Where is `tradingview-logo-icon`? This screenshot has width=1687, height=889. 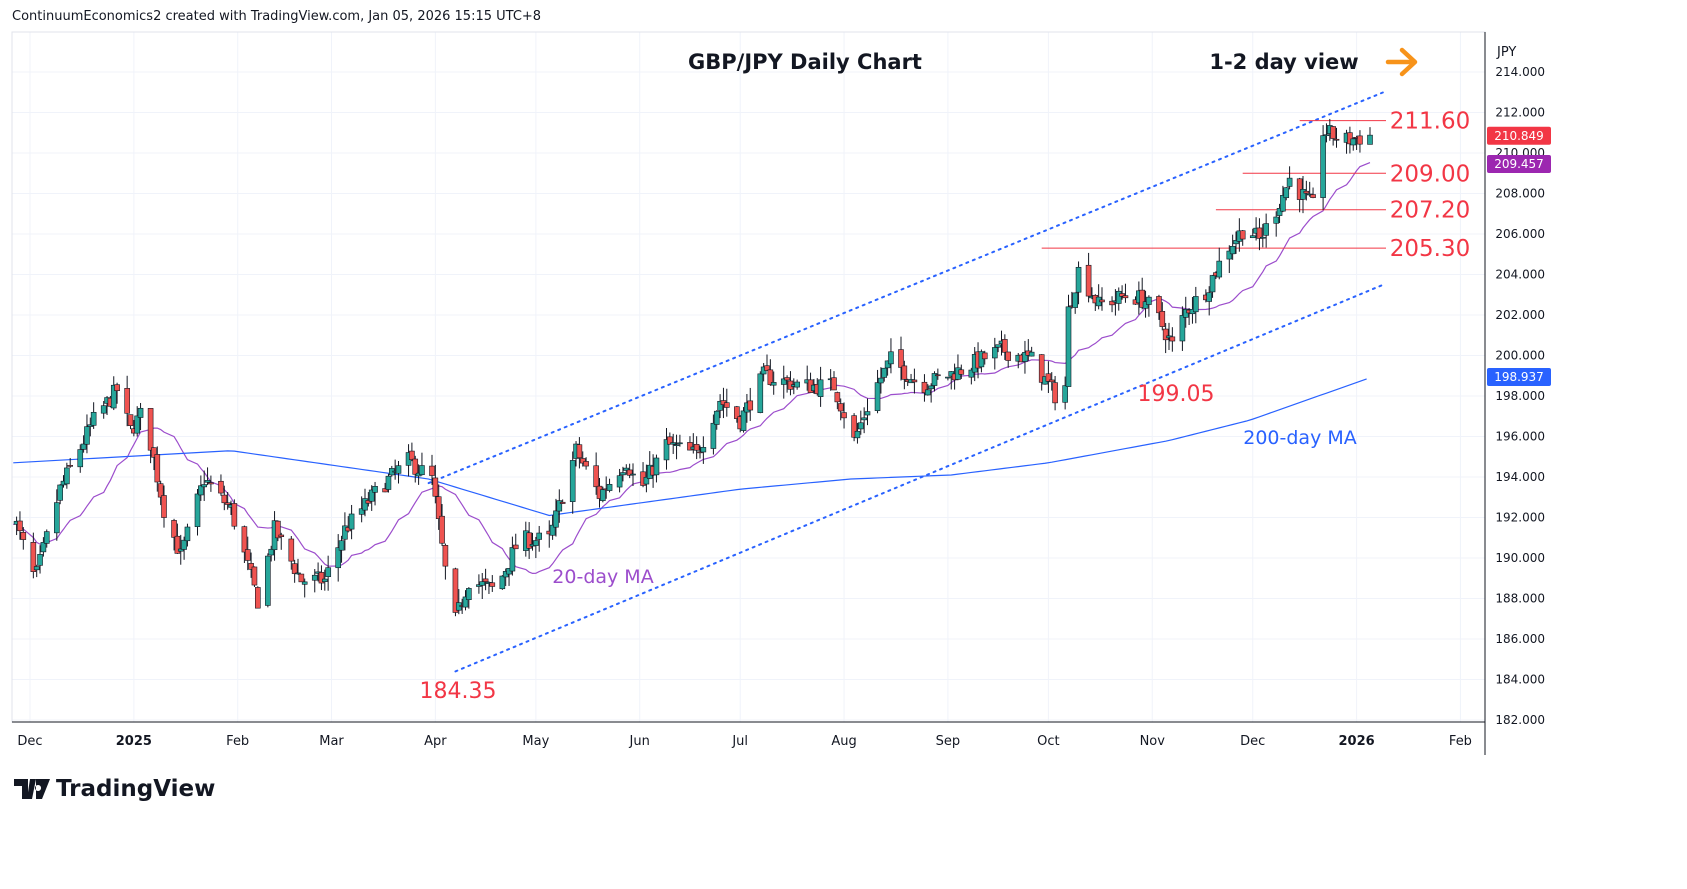 tradingview-logo-icon is located at coordinates (32, 789).